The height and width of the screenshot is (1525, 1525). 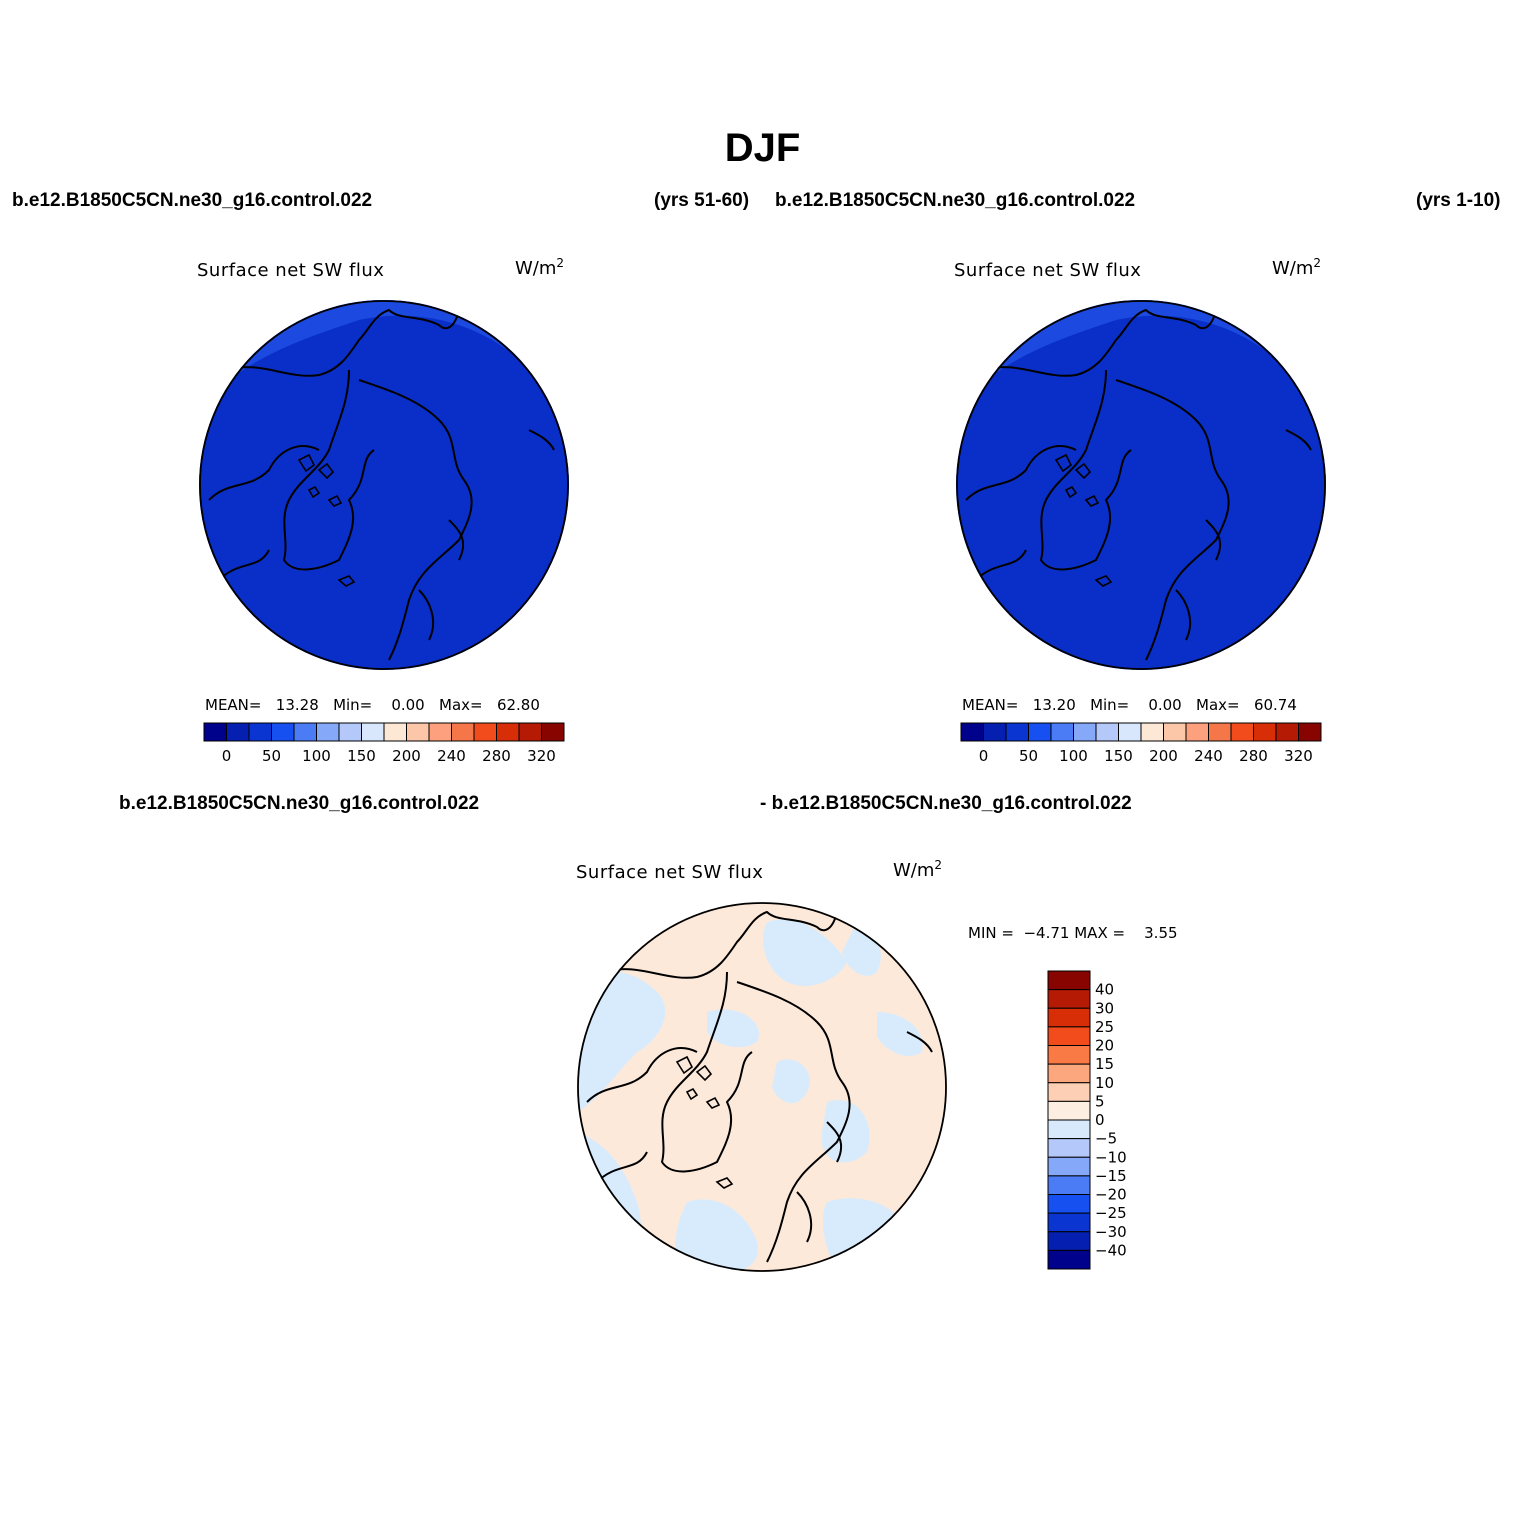 I want to click on panel-2-min-label: Min=, so click(x=1110, y=705).